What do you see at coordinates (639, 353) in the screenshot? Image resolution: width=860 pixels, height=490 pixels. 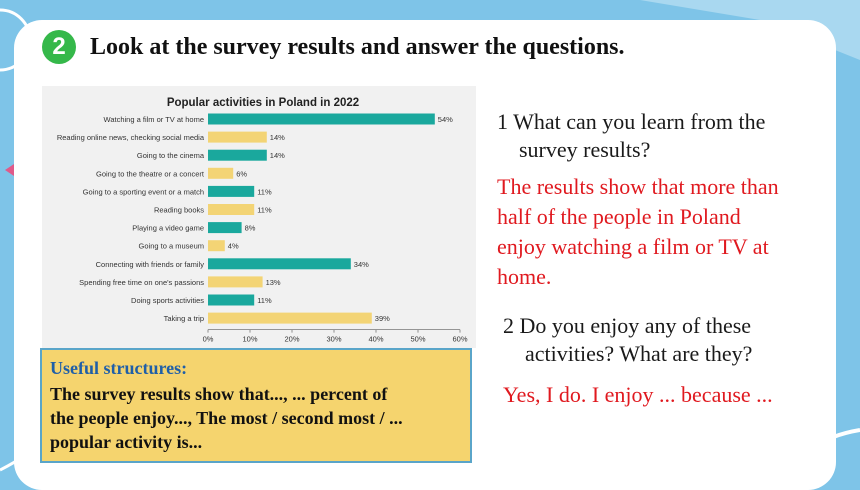 I see `question-2-line: activities? What are they?` at bounding box center [639, 353].